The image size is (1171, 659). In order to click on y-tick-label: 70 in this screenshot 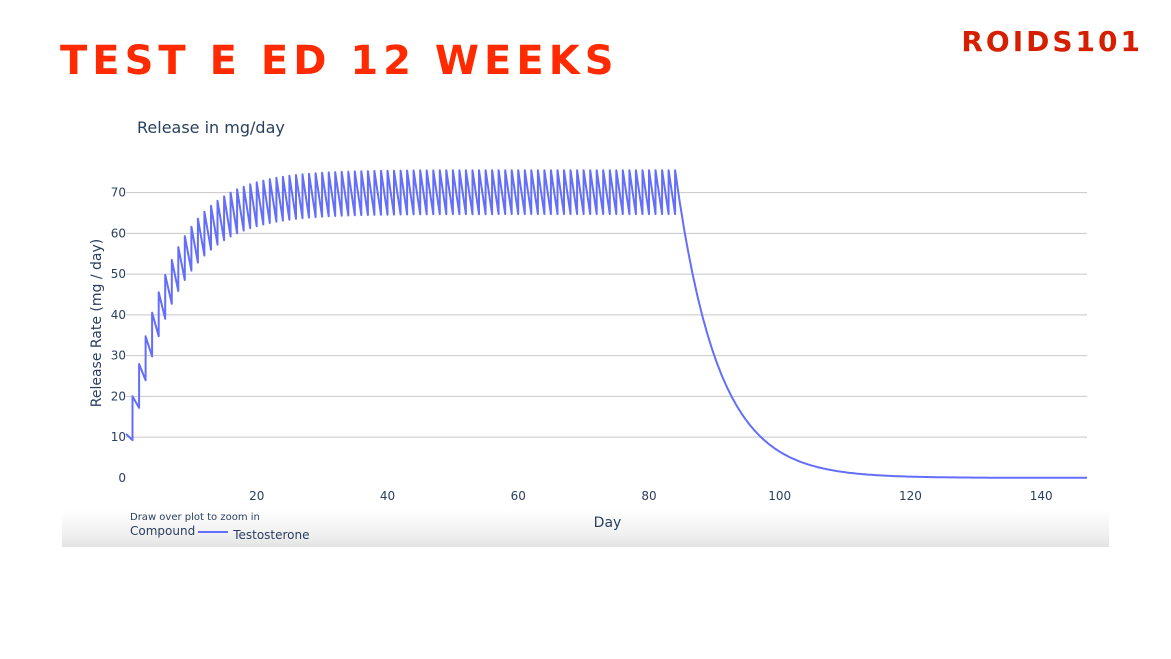, I will do `click(118, 193)`.